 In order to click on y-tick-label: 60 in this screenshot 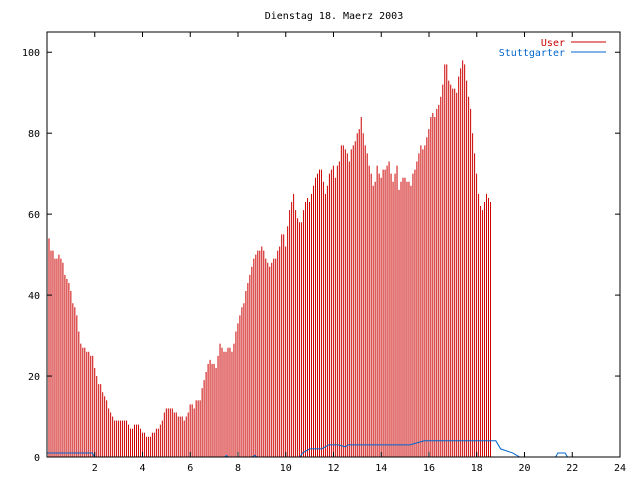, I will do `click(34, 215)`.